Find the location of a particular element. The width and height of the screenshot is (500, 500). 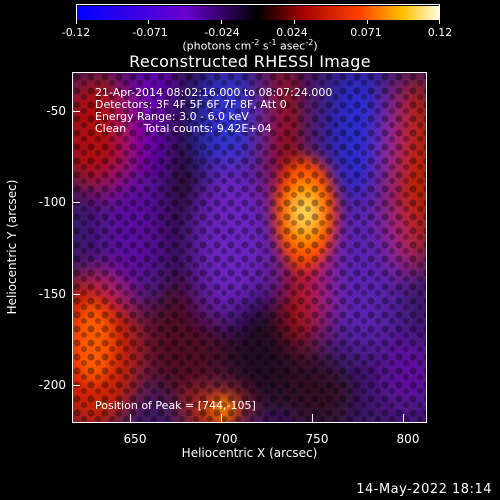

x-tick-label: 750 is located at coordinates (317, 439).